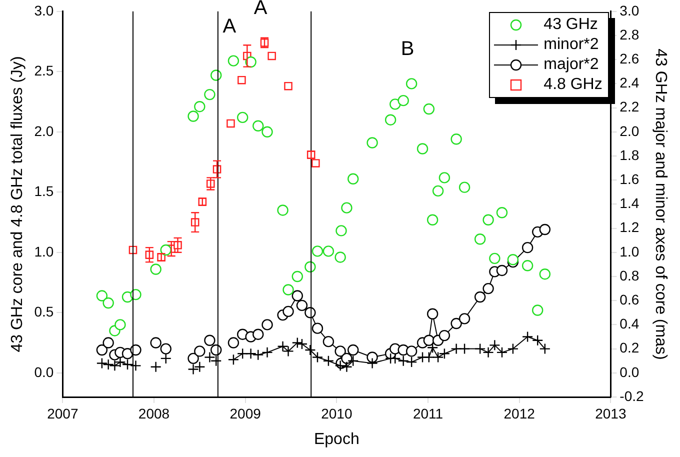  Describe the element at coordinates (520, 413) in the screenshot. I see `x-tick-label: 2012` at that location.